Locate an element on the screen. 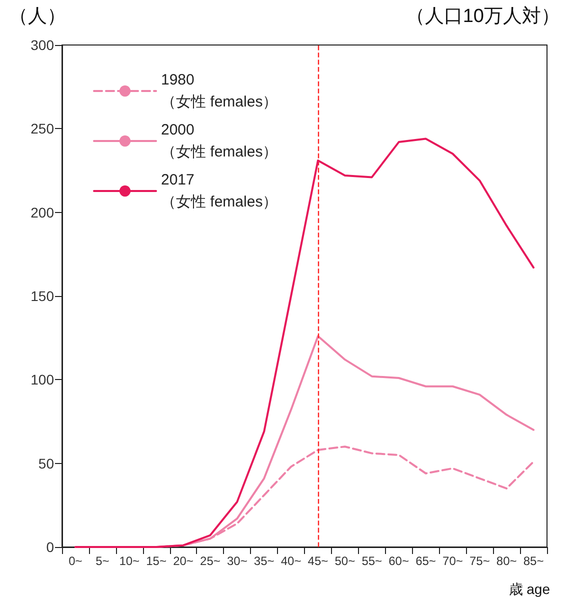  text: （人口10万人対） is located at coordinates (483, 16).